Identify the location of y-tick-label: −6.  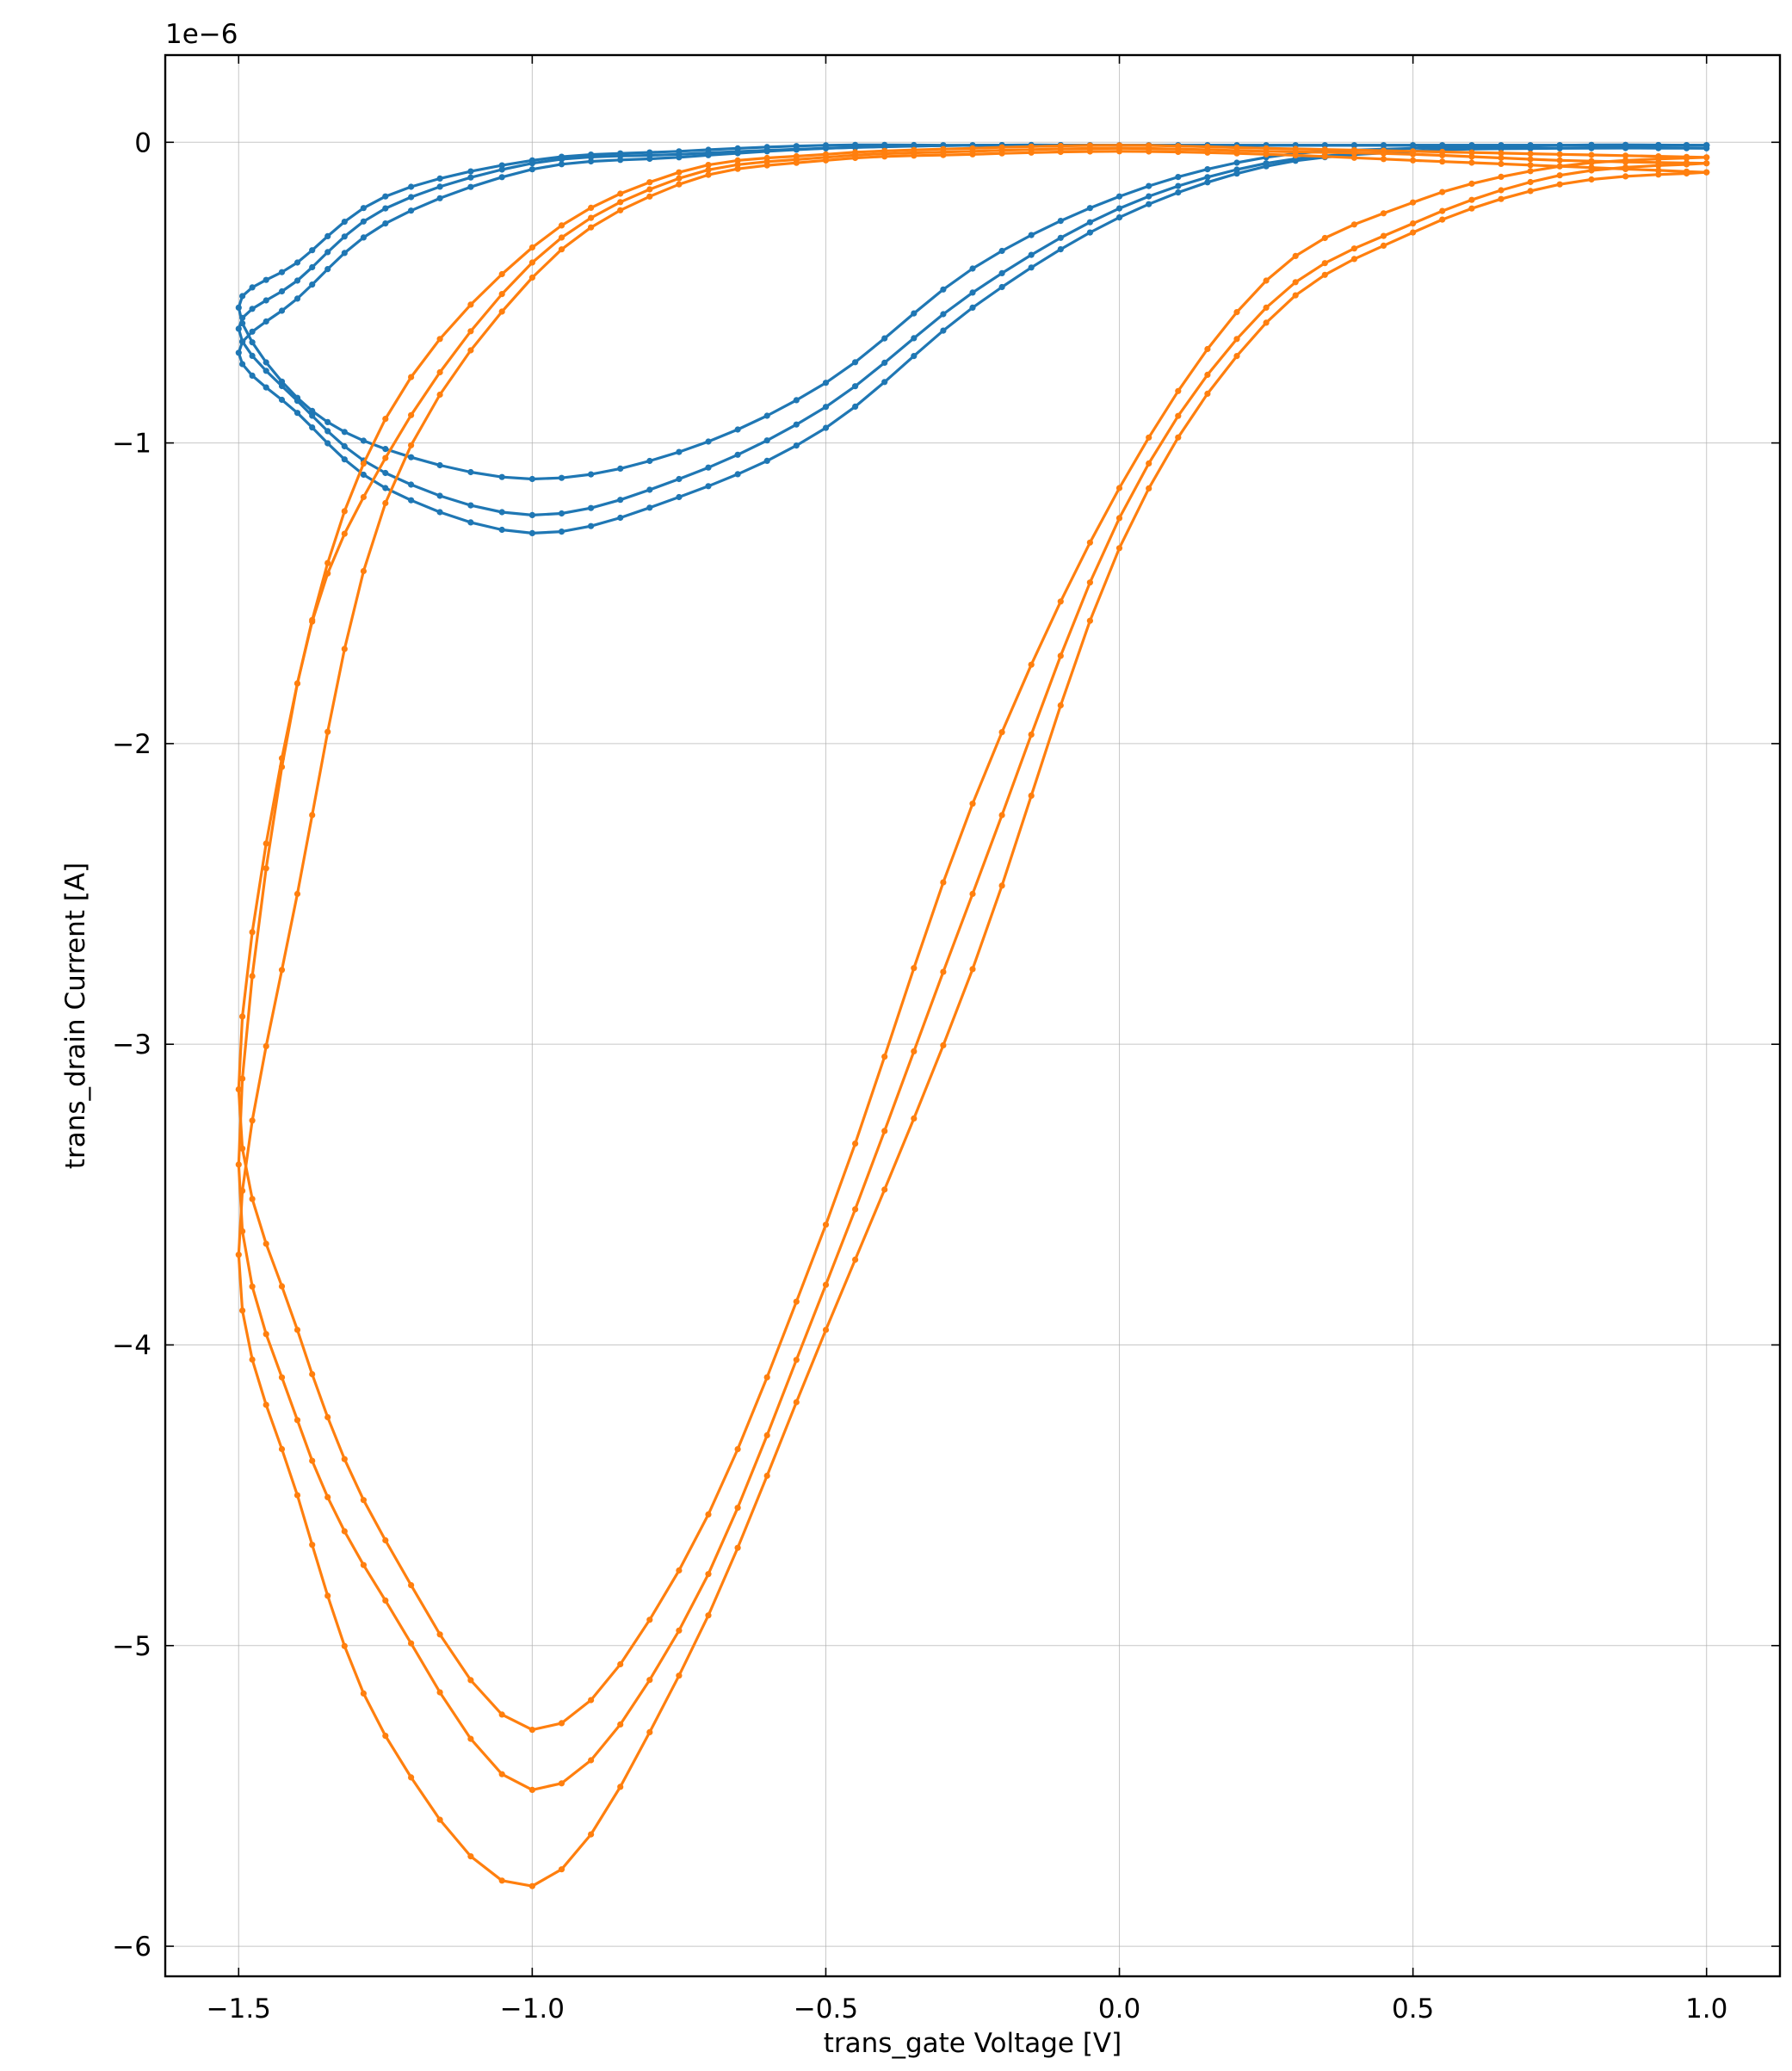
(131, 1947).